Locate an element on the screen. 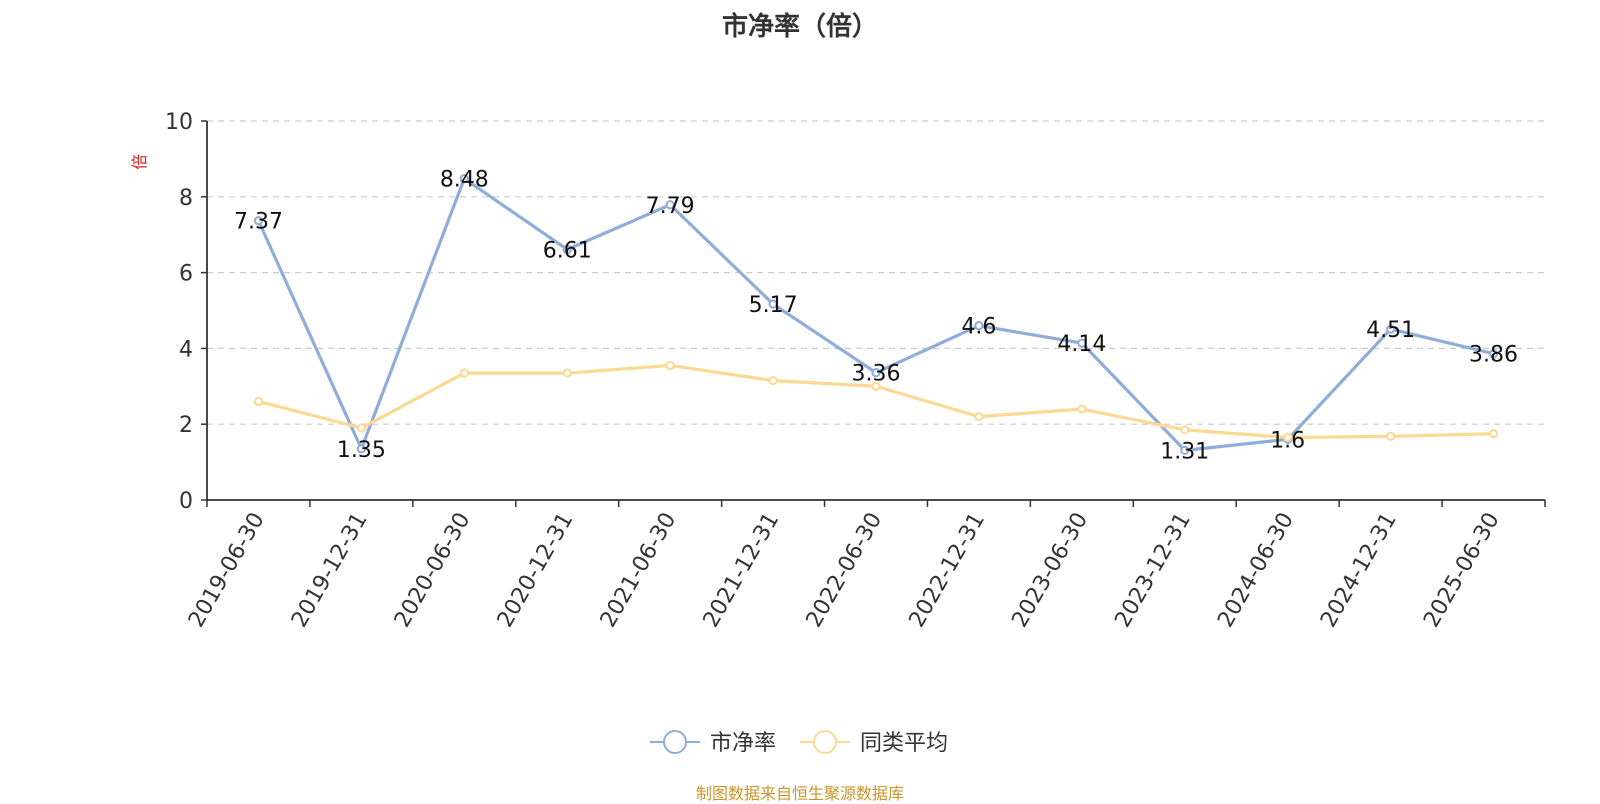  data-label: 3.36 is located at coordinates (876, 374).